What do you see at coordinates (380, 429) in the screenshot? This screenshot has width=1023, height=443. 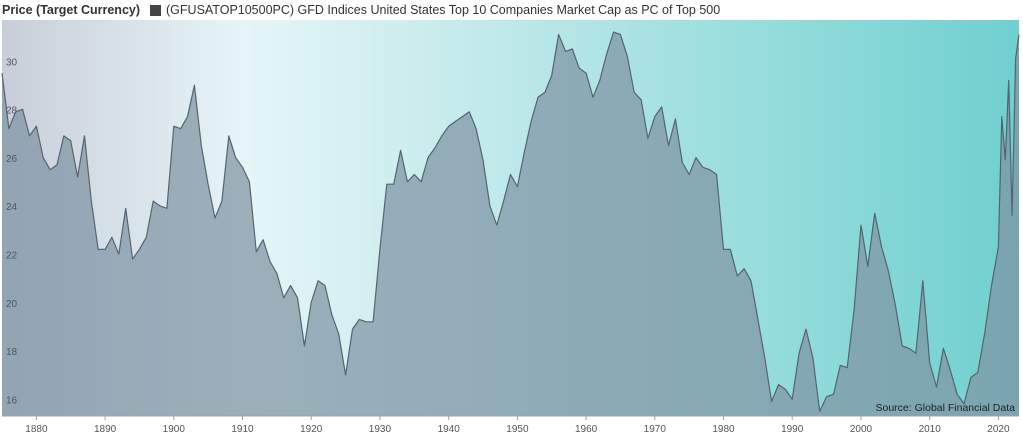 I see `x-tick-label: 1930` at bounding box center [380, 429].